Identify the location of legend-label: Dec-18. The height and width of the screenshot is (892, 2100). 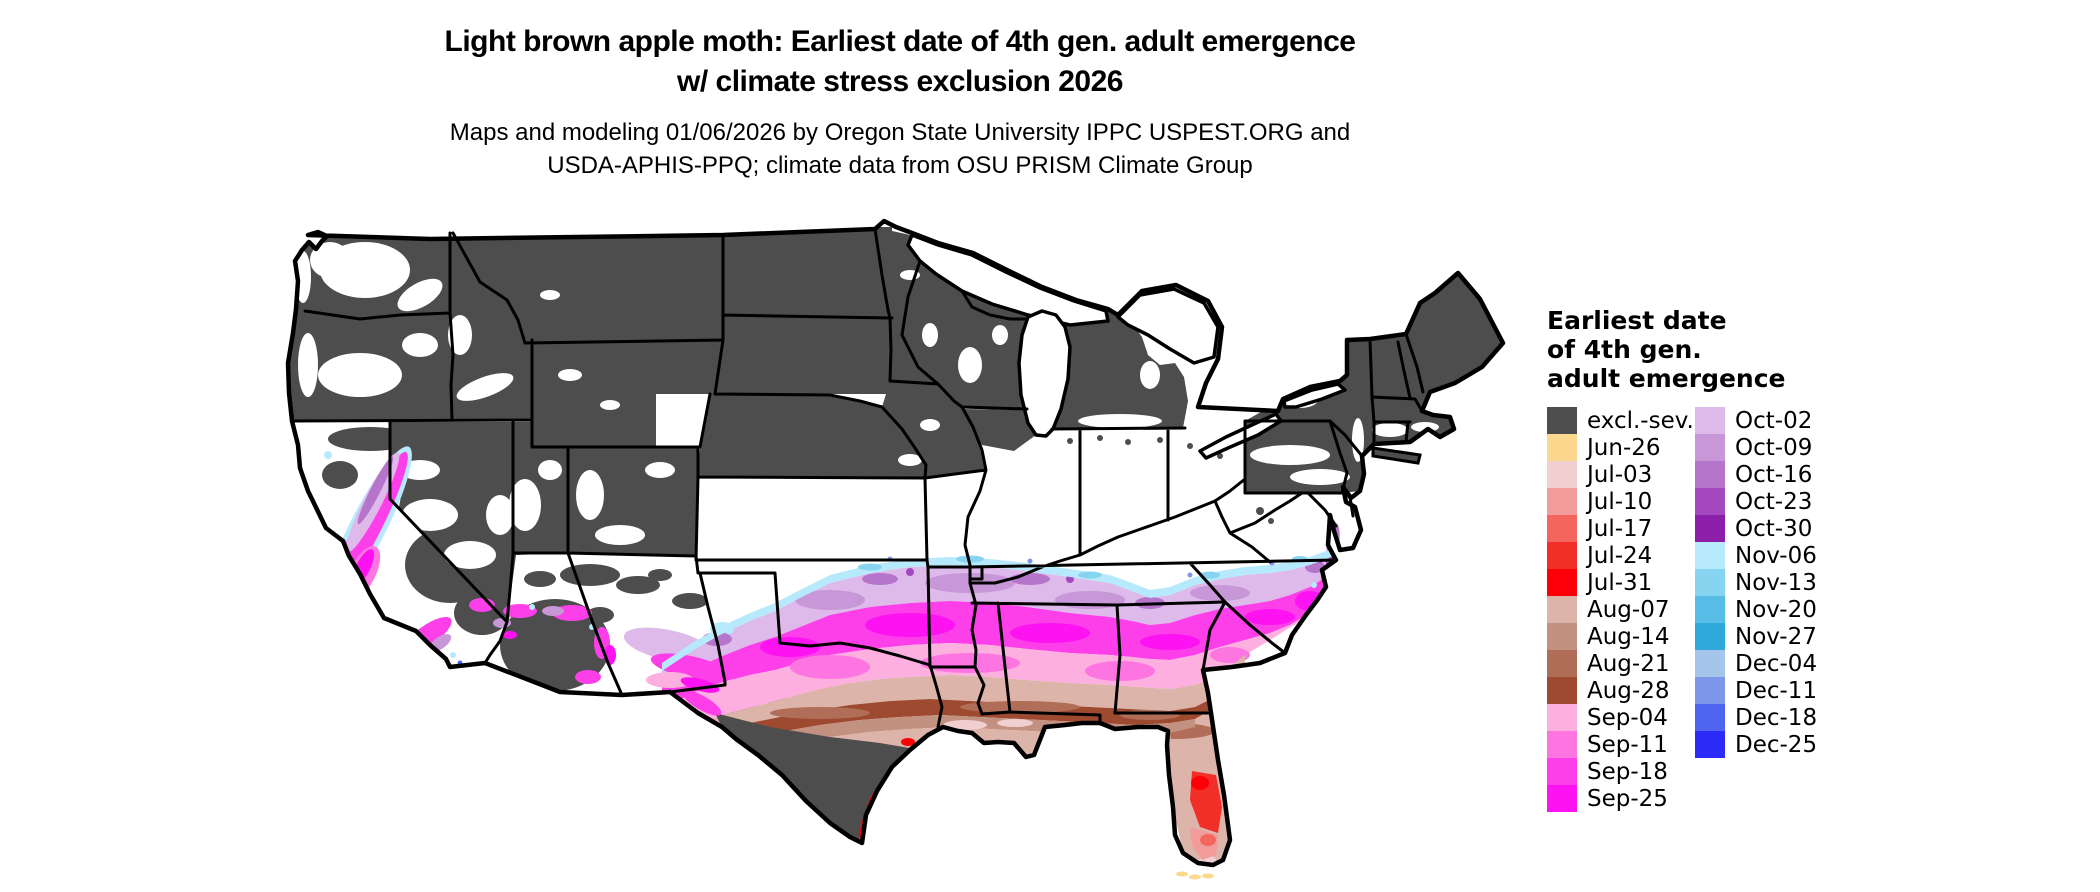
(1776, 717).